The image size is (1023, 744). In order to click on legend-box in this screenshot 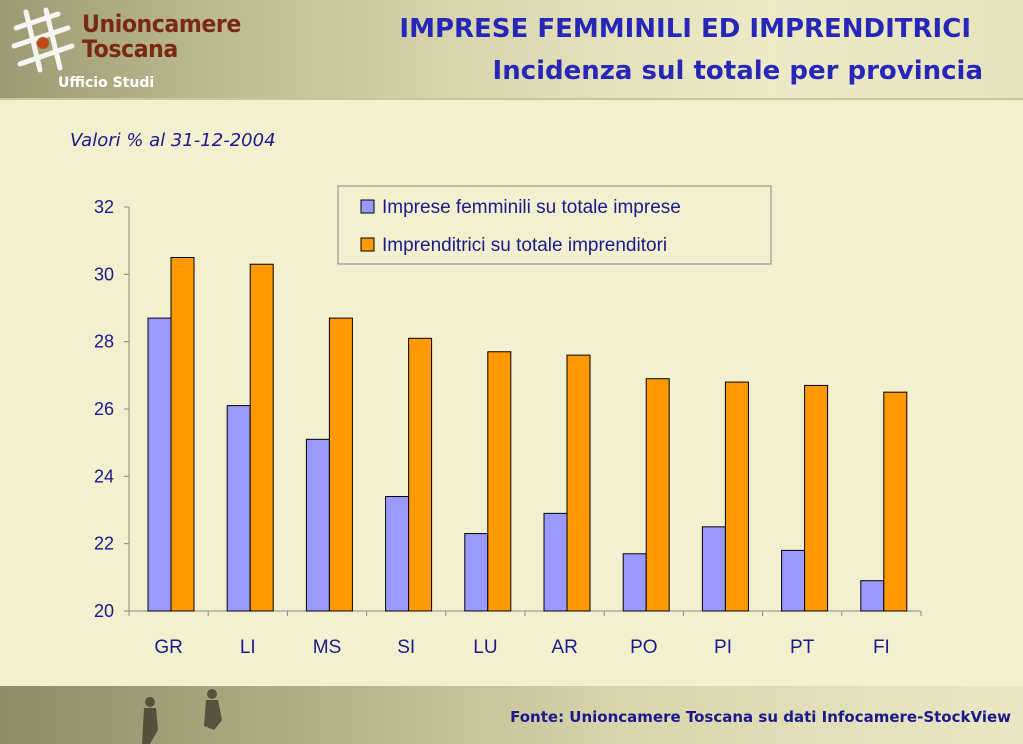, I will do `click(554, 225)`.